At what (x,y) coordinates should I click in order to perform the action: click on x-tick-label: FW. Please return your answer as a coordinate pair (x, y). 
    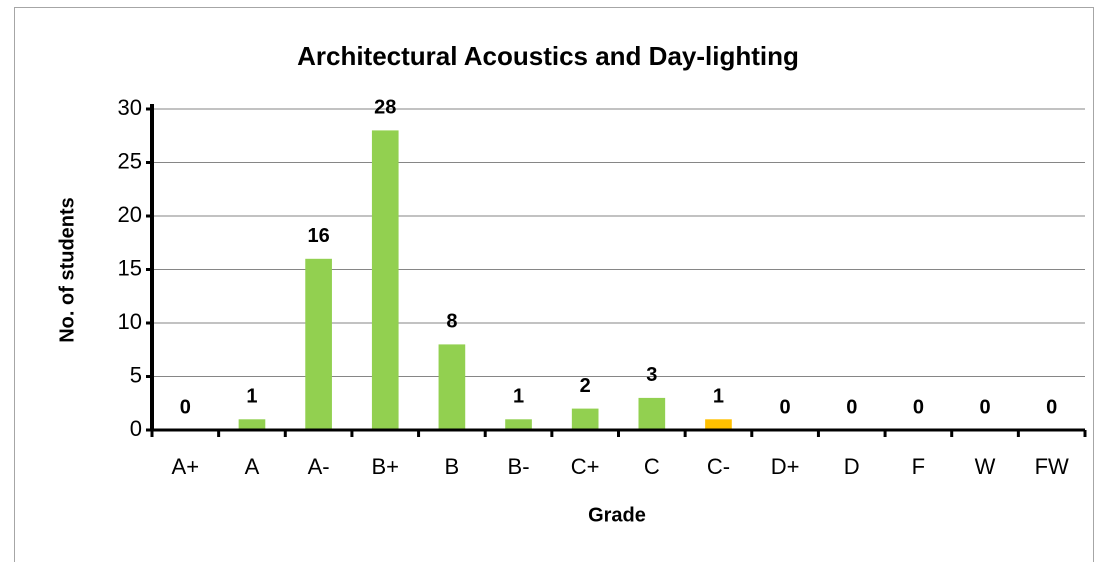
    Looking at the image, I should click on (1052, 466).